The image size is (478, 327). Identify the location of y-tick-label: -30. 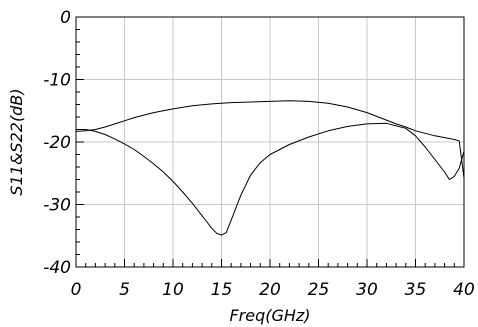
(57, 206).